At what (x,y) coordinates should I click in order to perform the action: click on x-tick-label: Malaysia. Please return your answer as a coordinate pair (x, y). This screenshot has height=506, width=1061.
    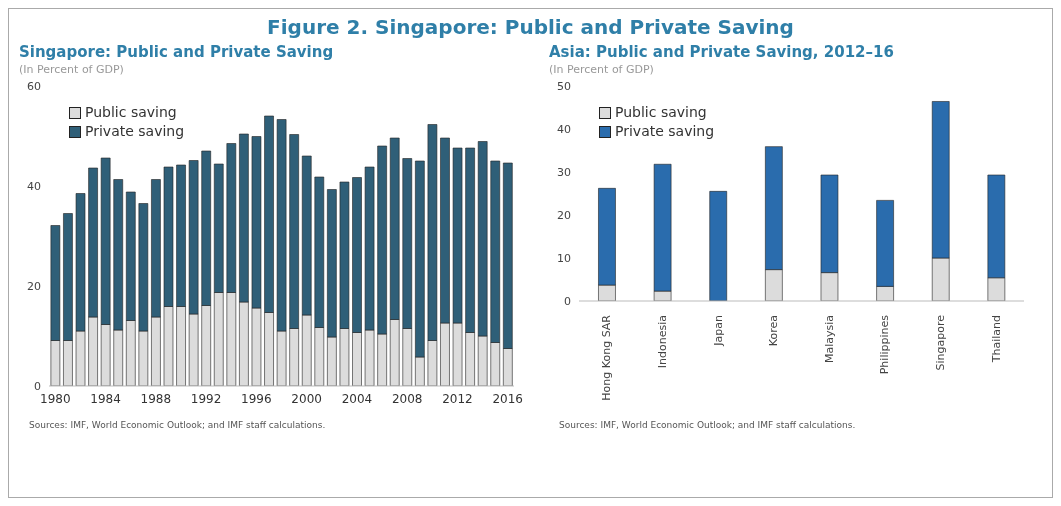
    Looking at the image, I should click on (829, 339).